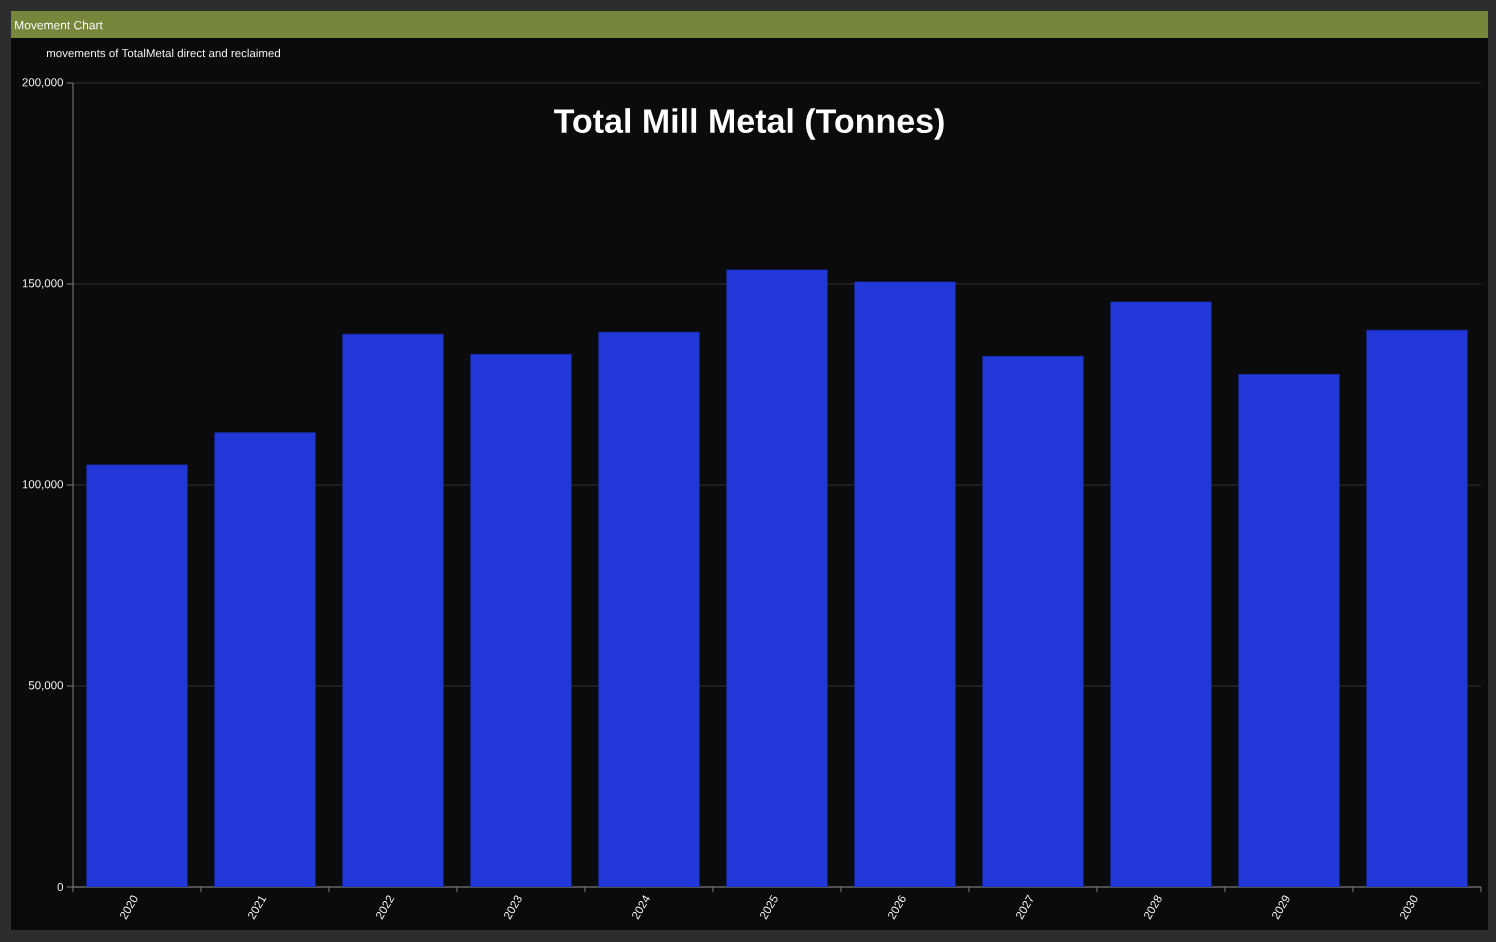 This screenshot has height=942, width=1496. Describe the element at coordinates (60, 887) in the screenshot. I see `y-tick-label: 0` at that location.